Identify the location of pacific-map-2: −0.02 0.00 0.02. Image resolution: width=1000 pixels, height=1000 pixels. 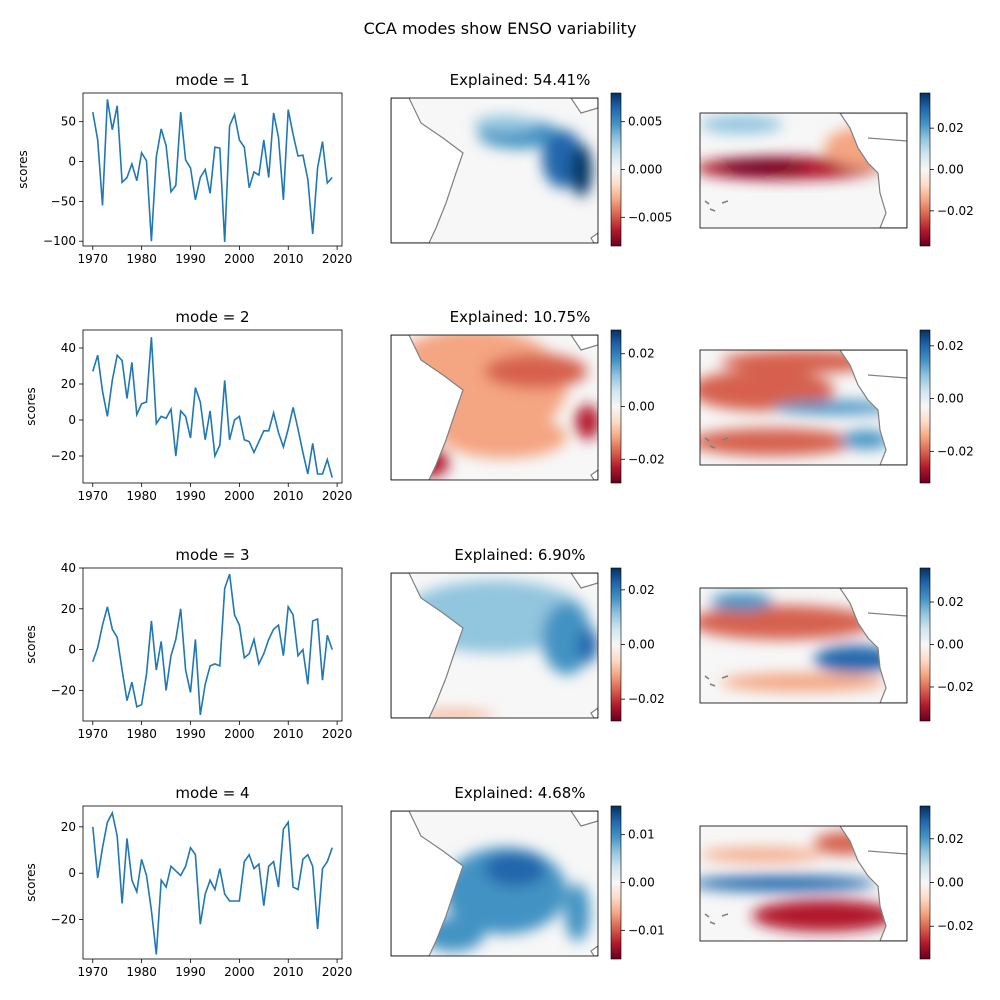
(836, 644).